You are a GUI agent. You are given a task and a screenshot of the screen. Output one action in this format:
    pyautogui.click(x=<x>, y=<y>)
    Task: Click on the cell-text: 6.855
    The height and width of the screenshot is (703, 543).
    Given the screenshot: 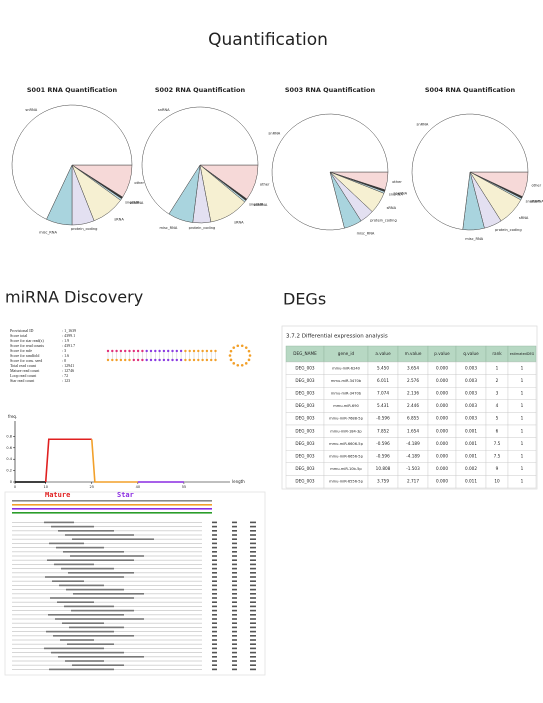 What is the action you would take?
    pyautogui.click(x=413, y=418)
    